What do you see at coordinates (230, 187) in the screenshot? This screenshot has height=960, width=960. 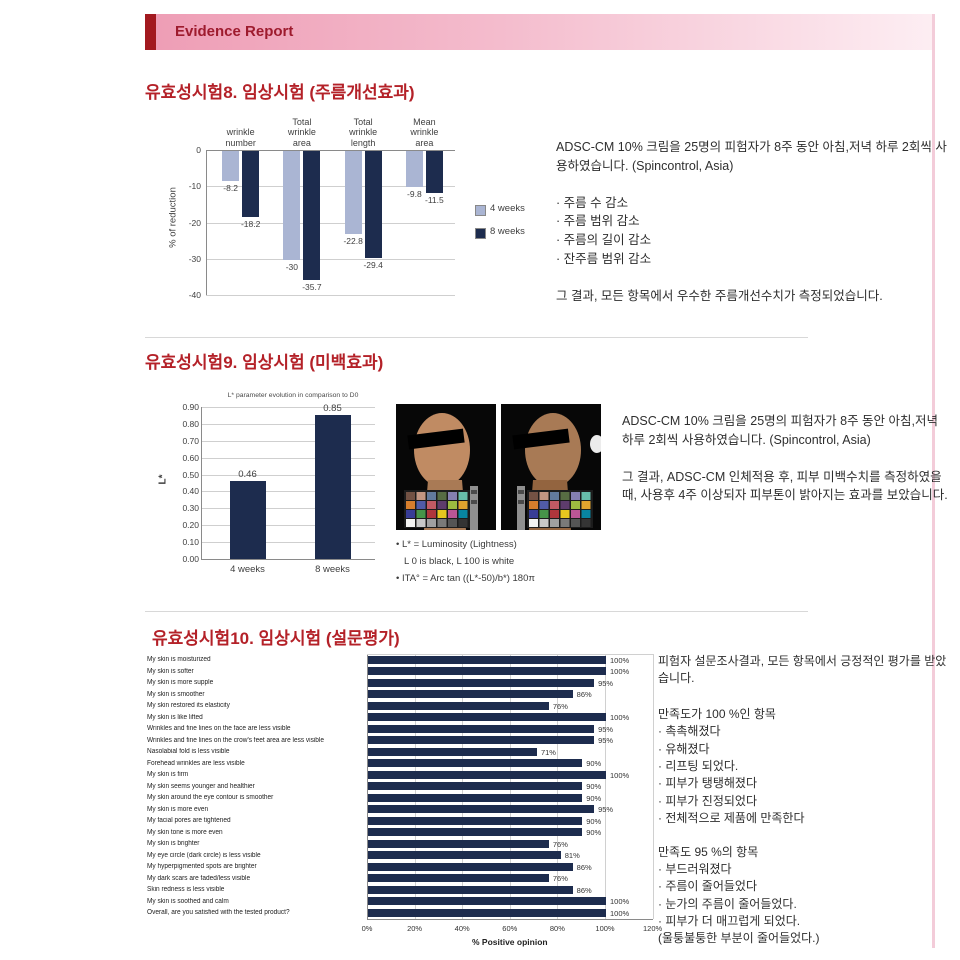 I see `value-label: -8.2` at bounding box center [230, 187].